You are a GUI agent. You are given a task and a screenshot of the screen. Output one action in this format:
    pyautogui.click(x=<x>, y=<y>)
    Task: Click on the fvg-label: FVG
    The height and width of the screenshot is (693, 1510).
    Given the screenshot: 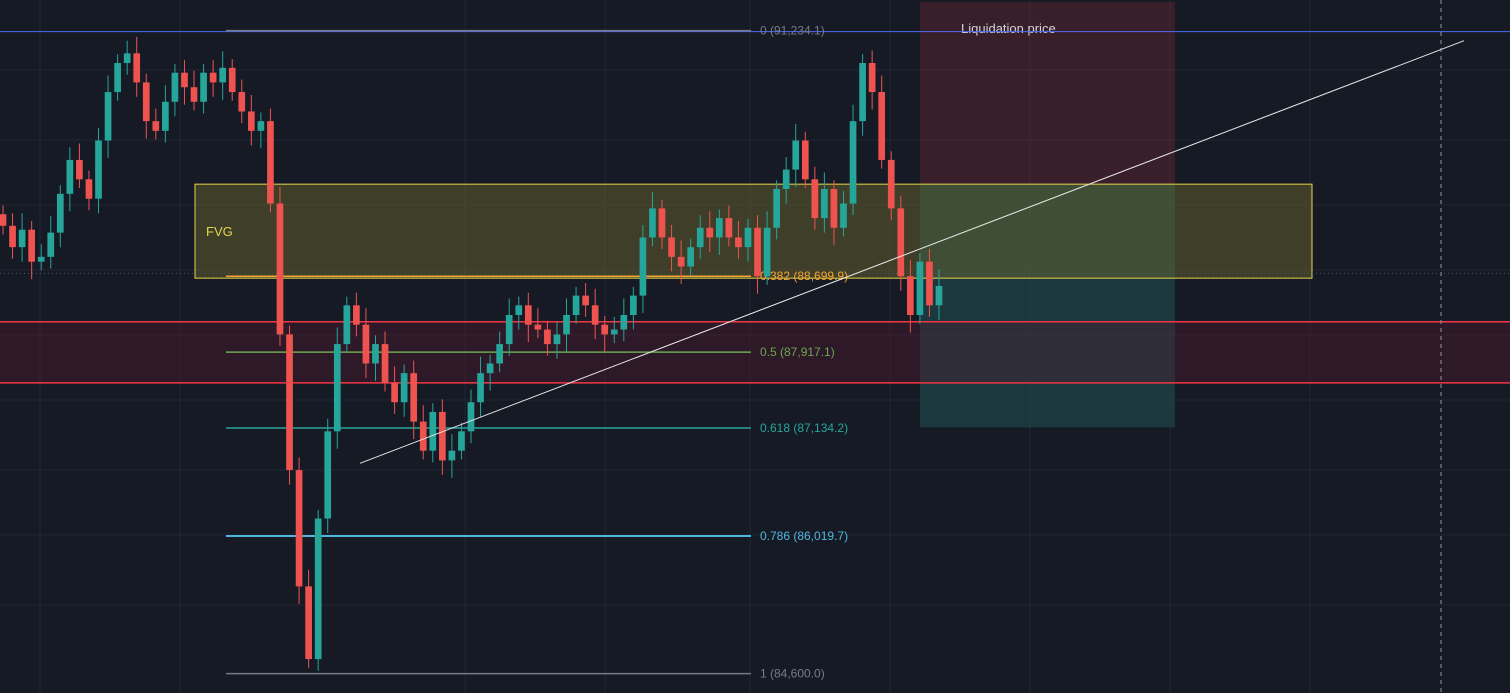 What is the action you would take?
    pyautogui.click(x=219, y=231)
    